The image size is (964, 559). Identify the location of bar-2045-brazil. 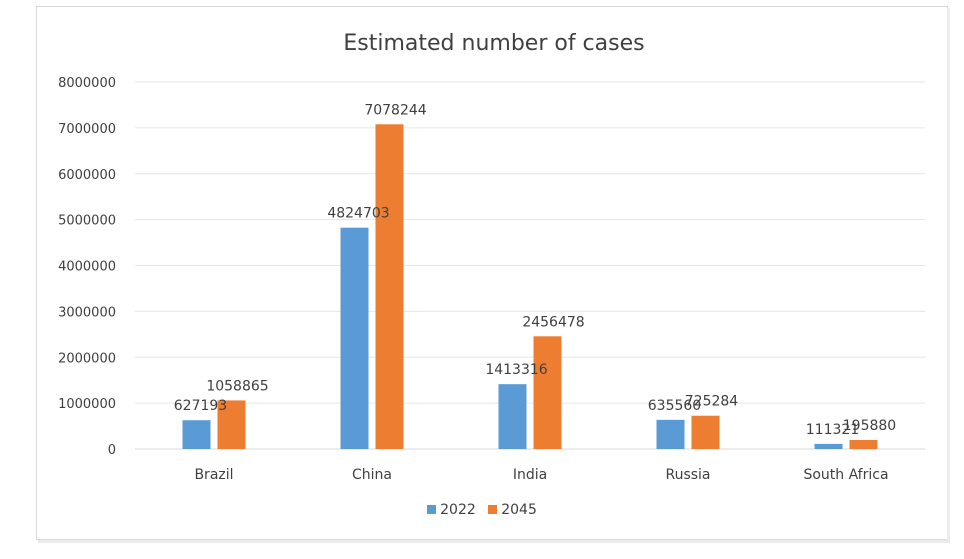
(231, 424).